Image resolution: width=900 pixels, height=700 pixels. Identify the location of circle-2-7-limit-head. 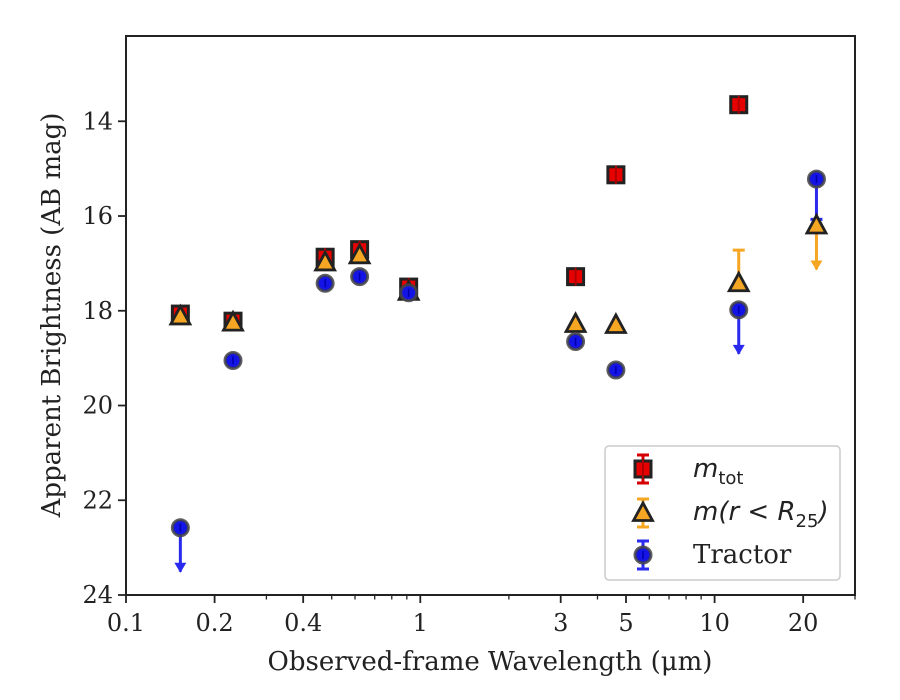
(738, 349).